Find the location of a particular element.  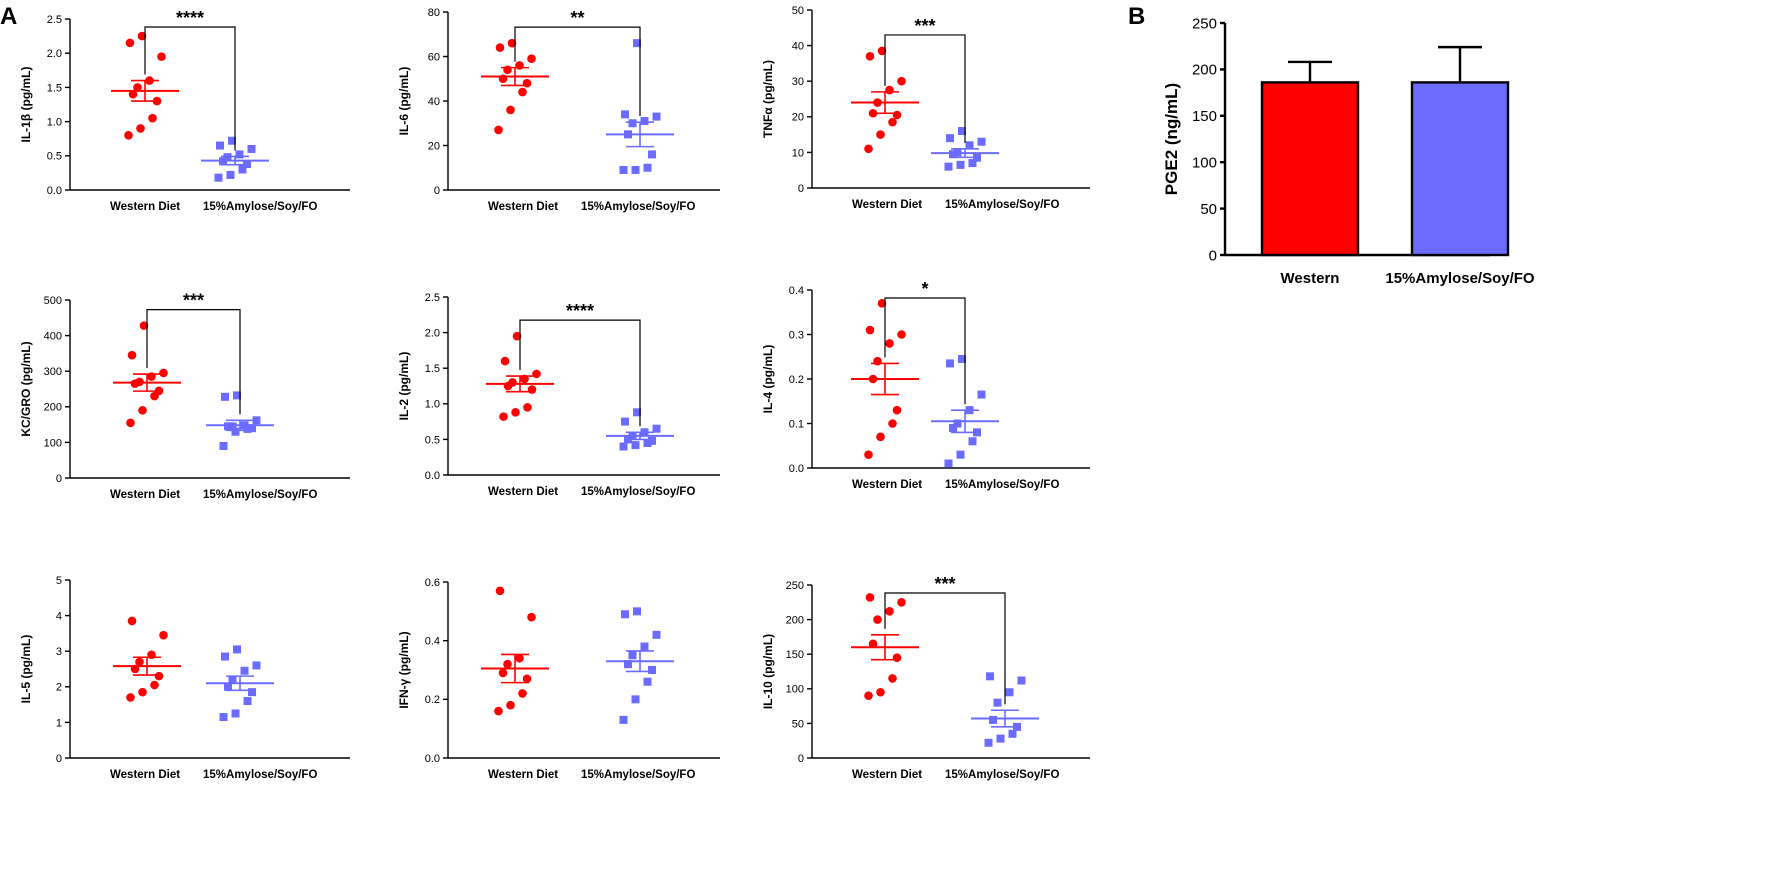

significance-label: * is located at coordinates (924, 289).